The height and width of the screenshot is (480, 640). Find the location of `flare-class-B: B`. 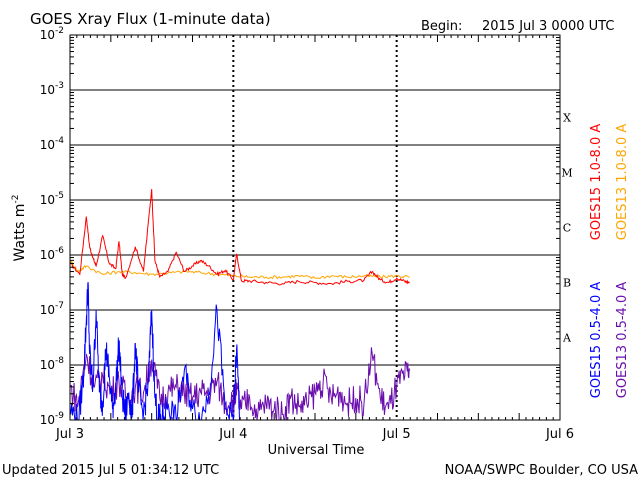

flare-class-B: B is located at coordinates (567, 283).